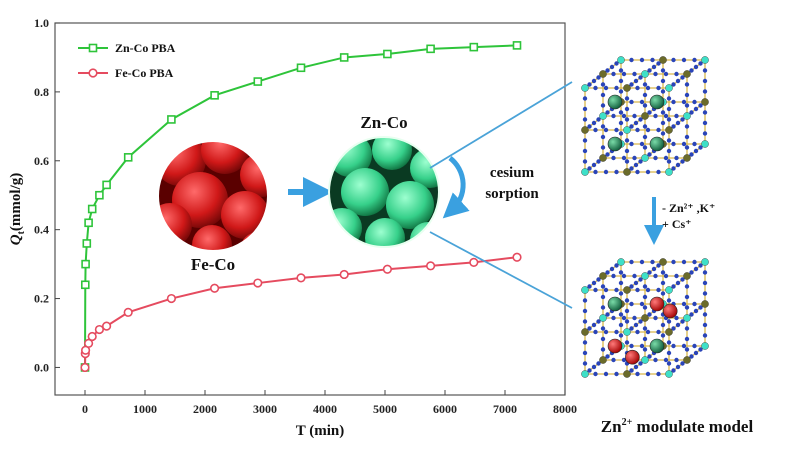 This screenshot has width=790, height=450. I want to click on y-tick-label: 0.4, so click(41, 230).